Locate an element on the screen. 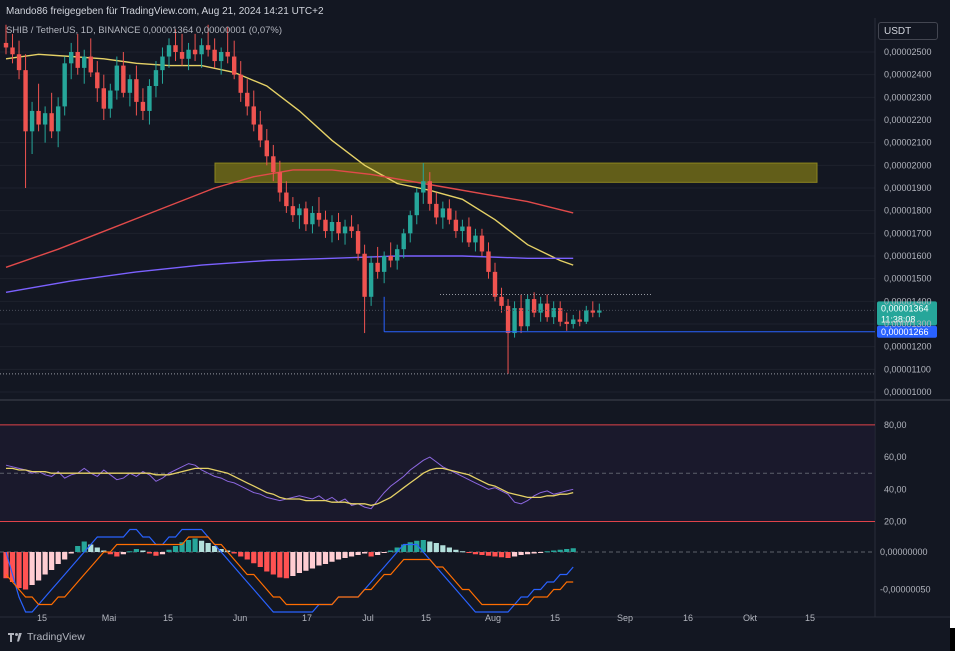  price-tick-label: 0,00001400 is located at coordinates (908, 301).